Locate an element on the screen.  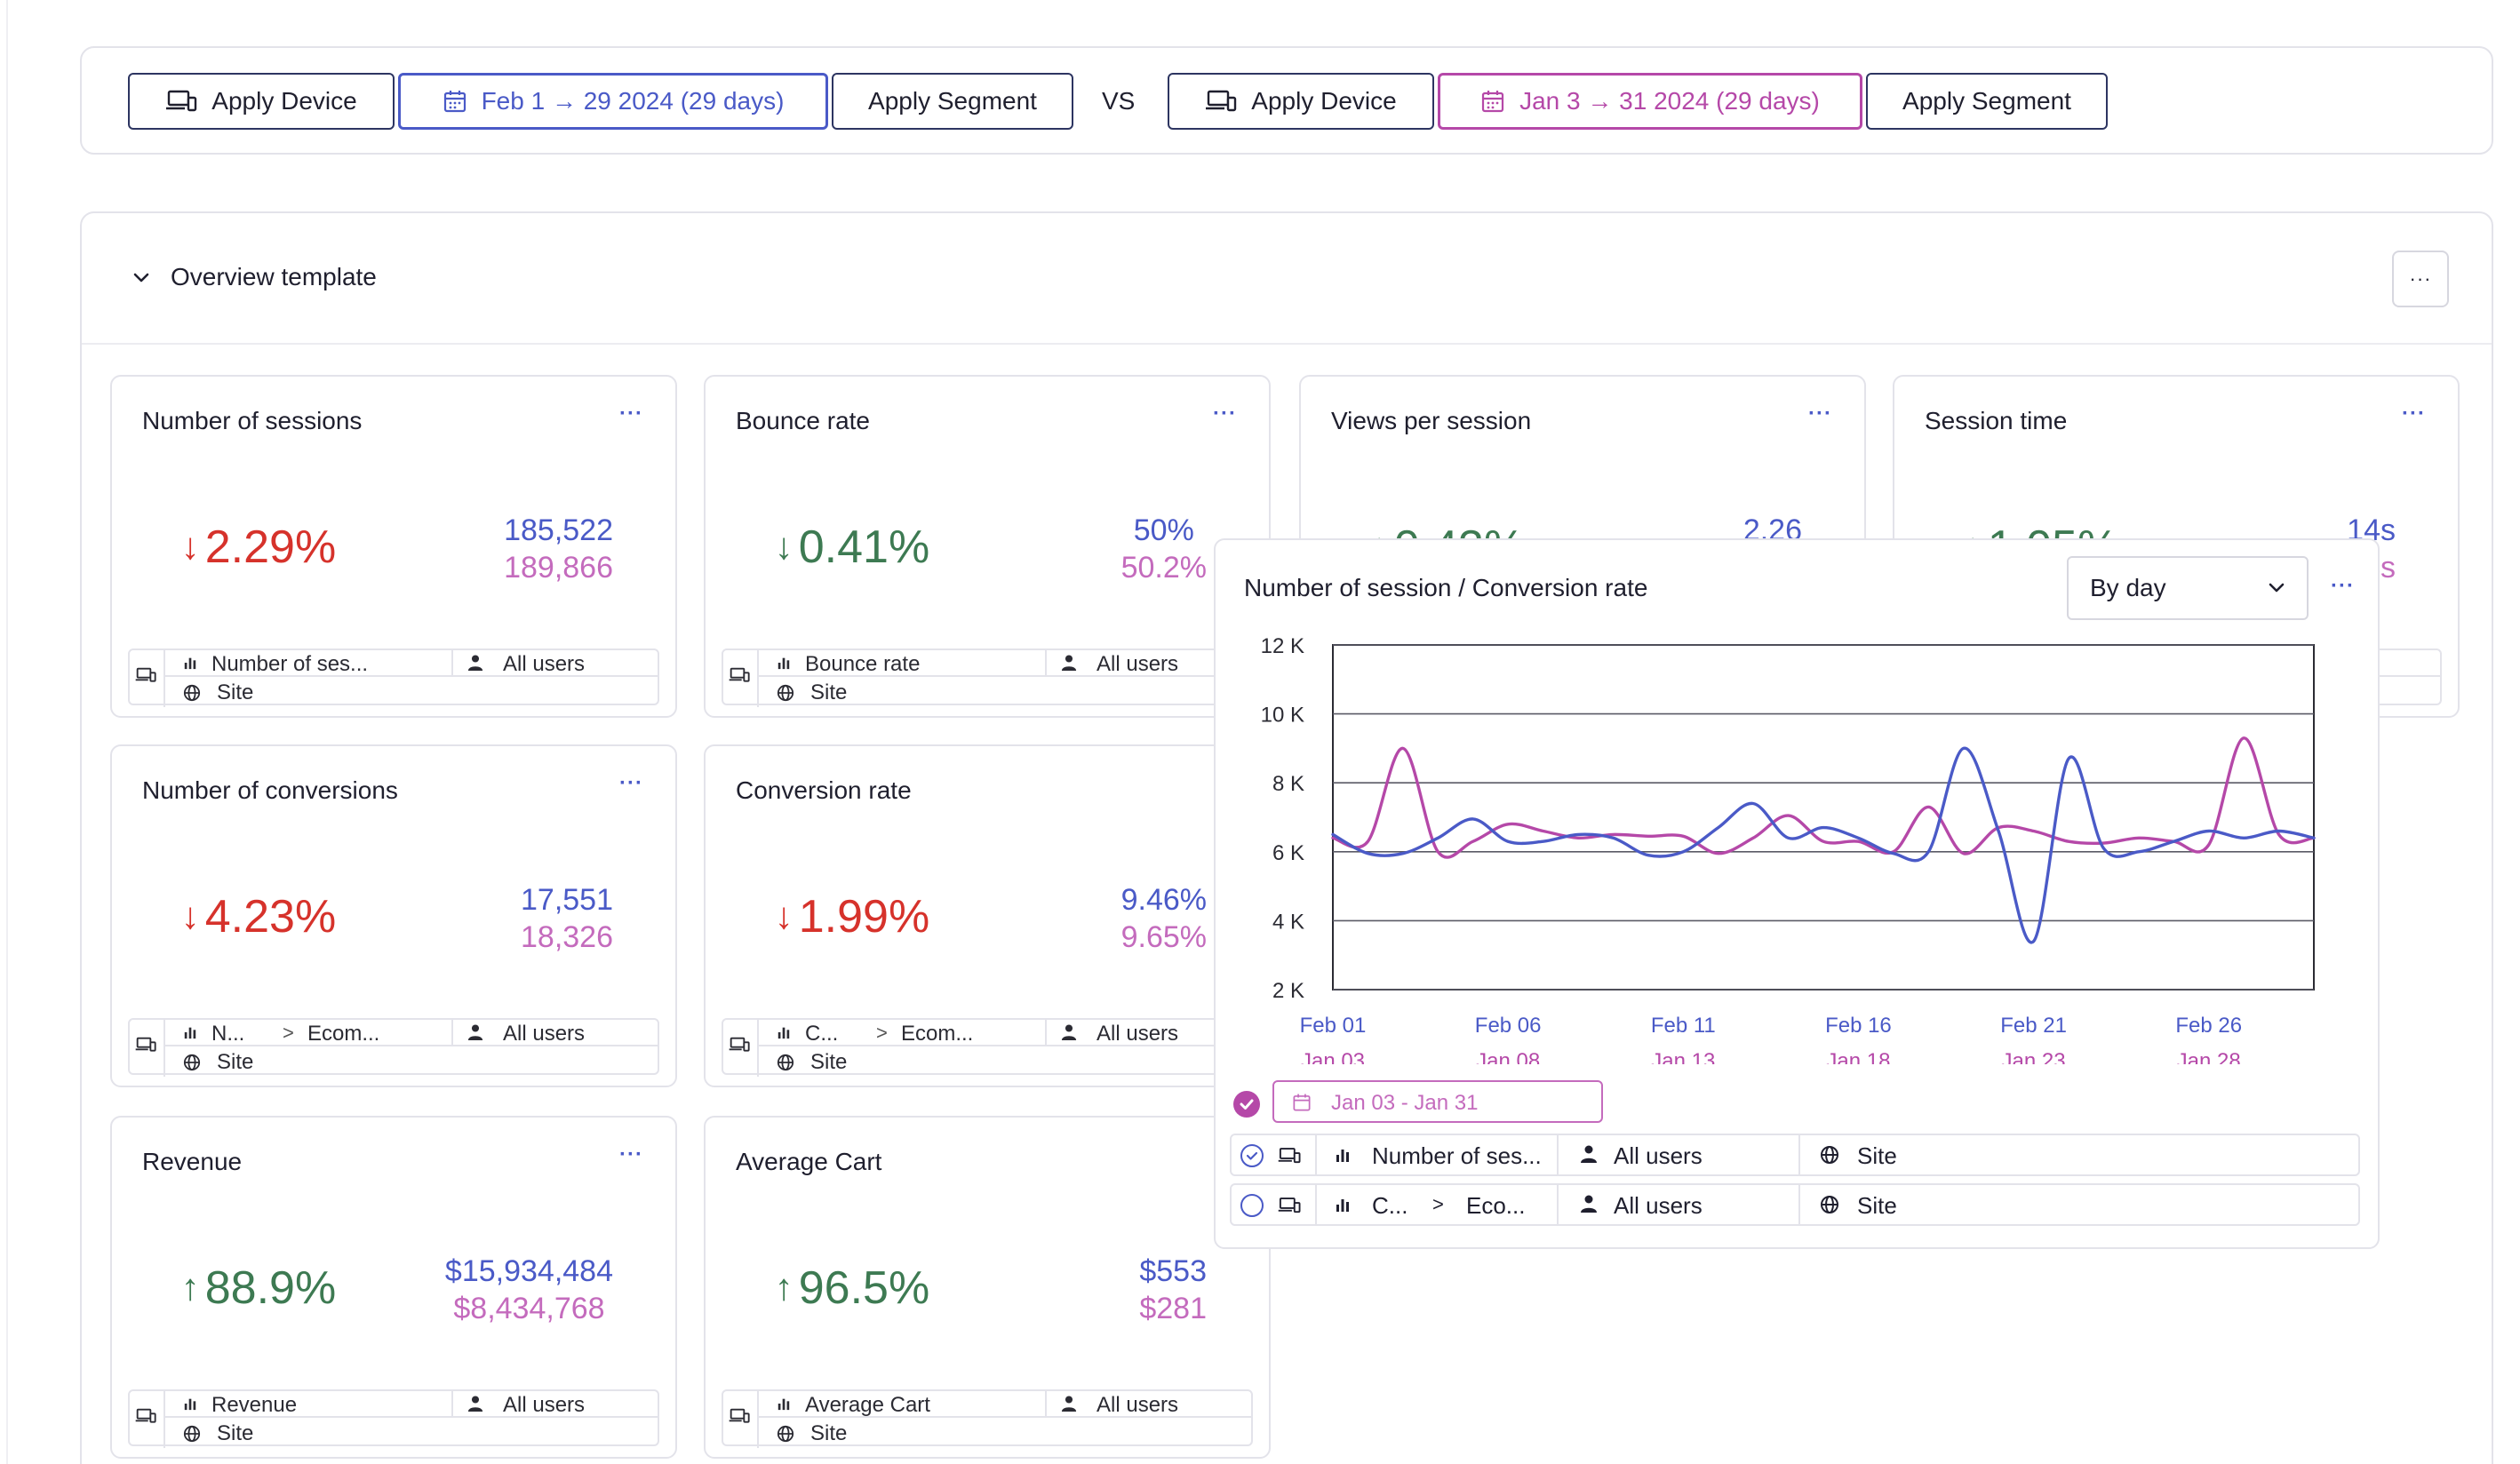
page-left-border is located at coordinates (7, 732).